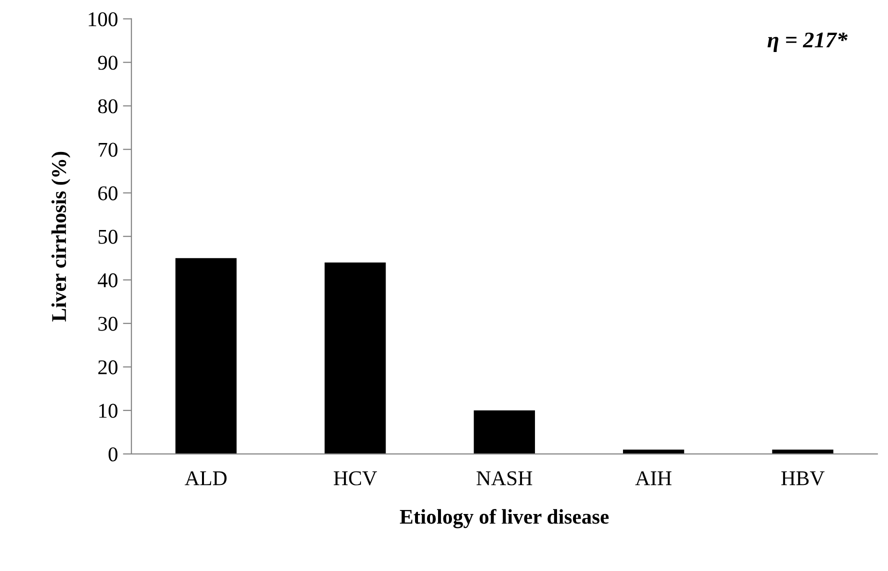  What do you see at coordinates (108, 323) in the screenshot?
I see `y-tick-label: 30` at bounding box center [108, 323].